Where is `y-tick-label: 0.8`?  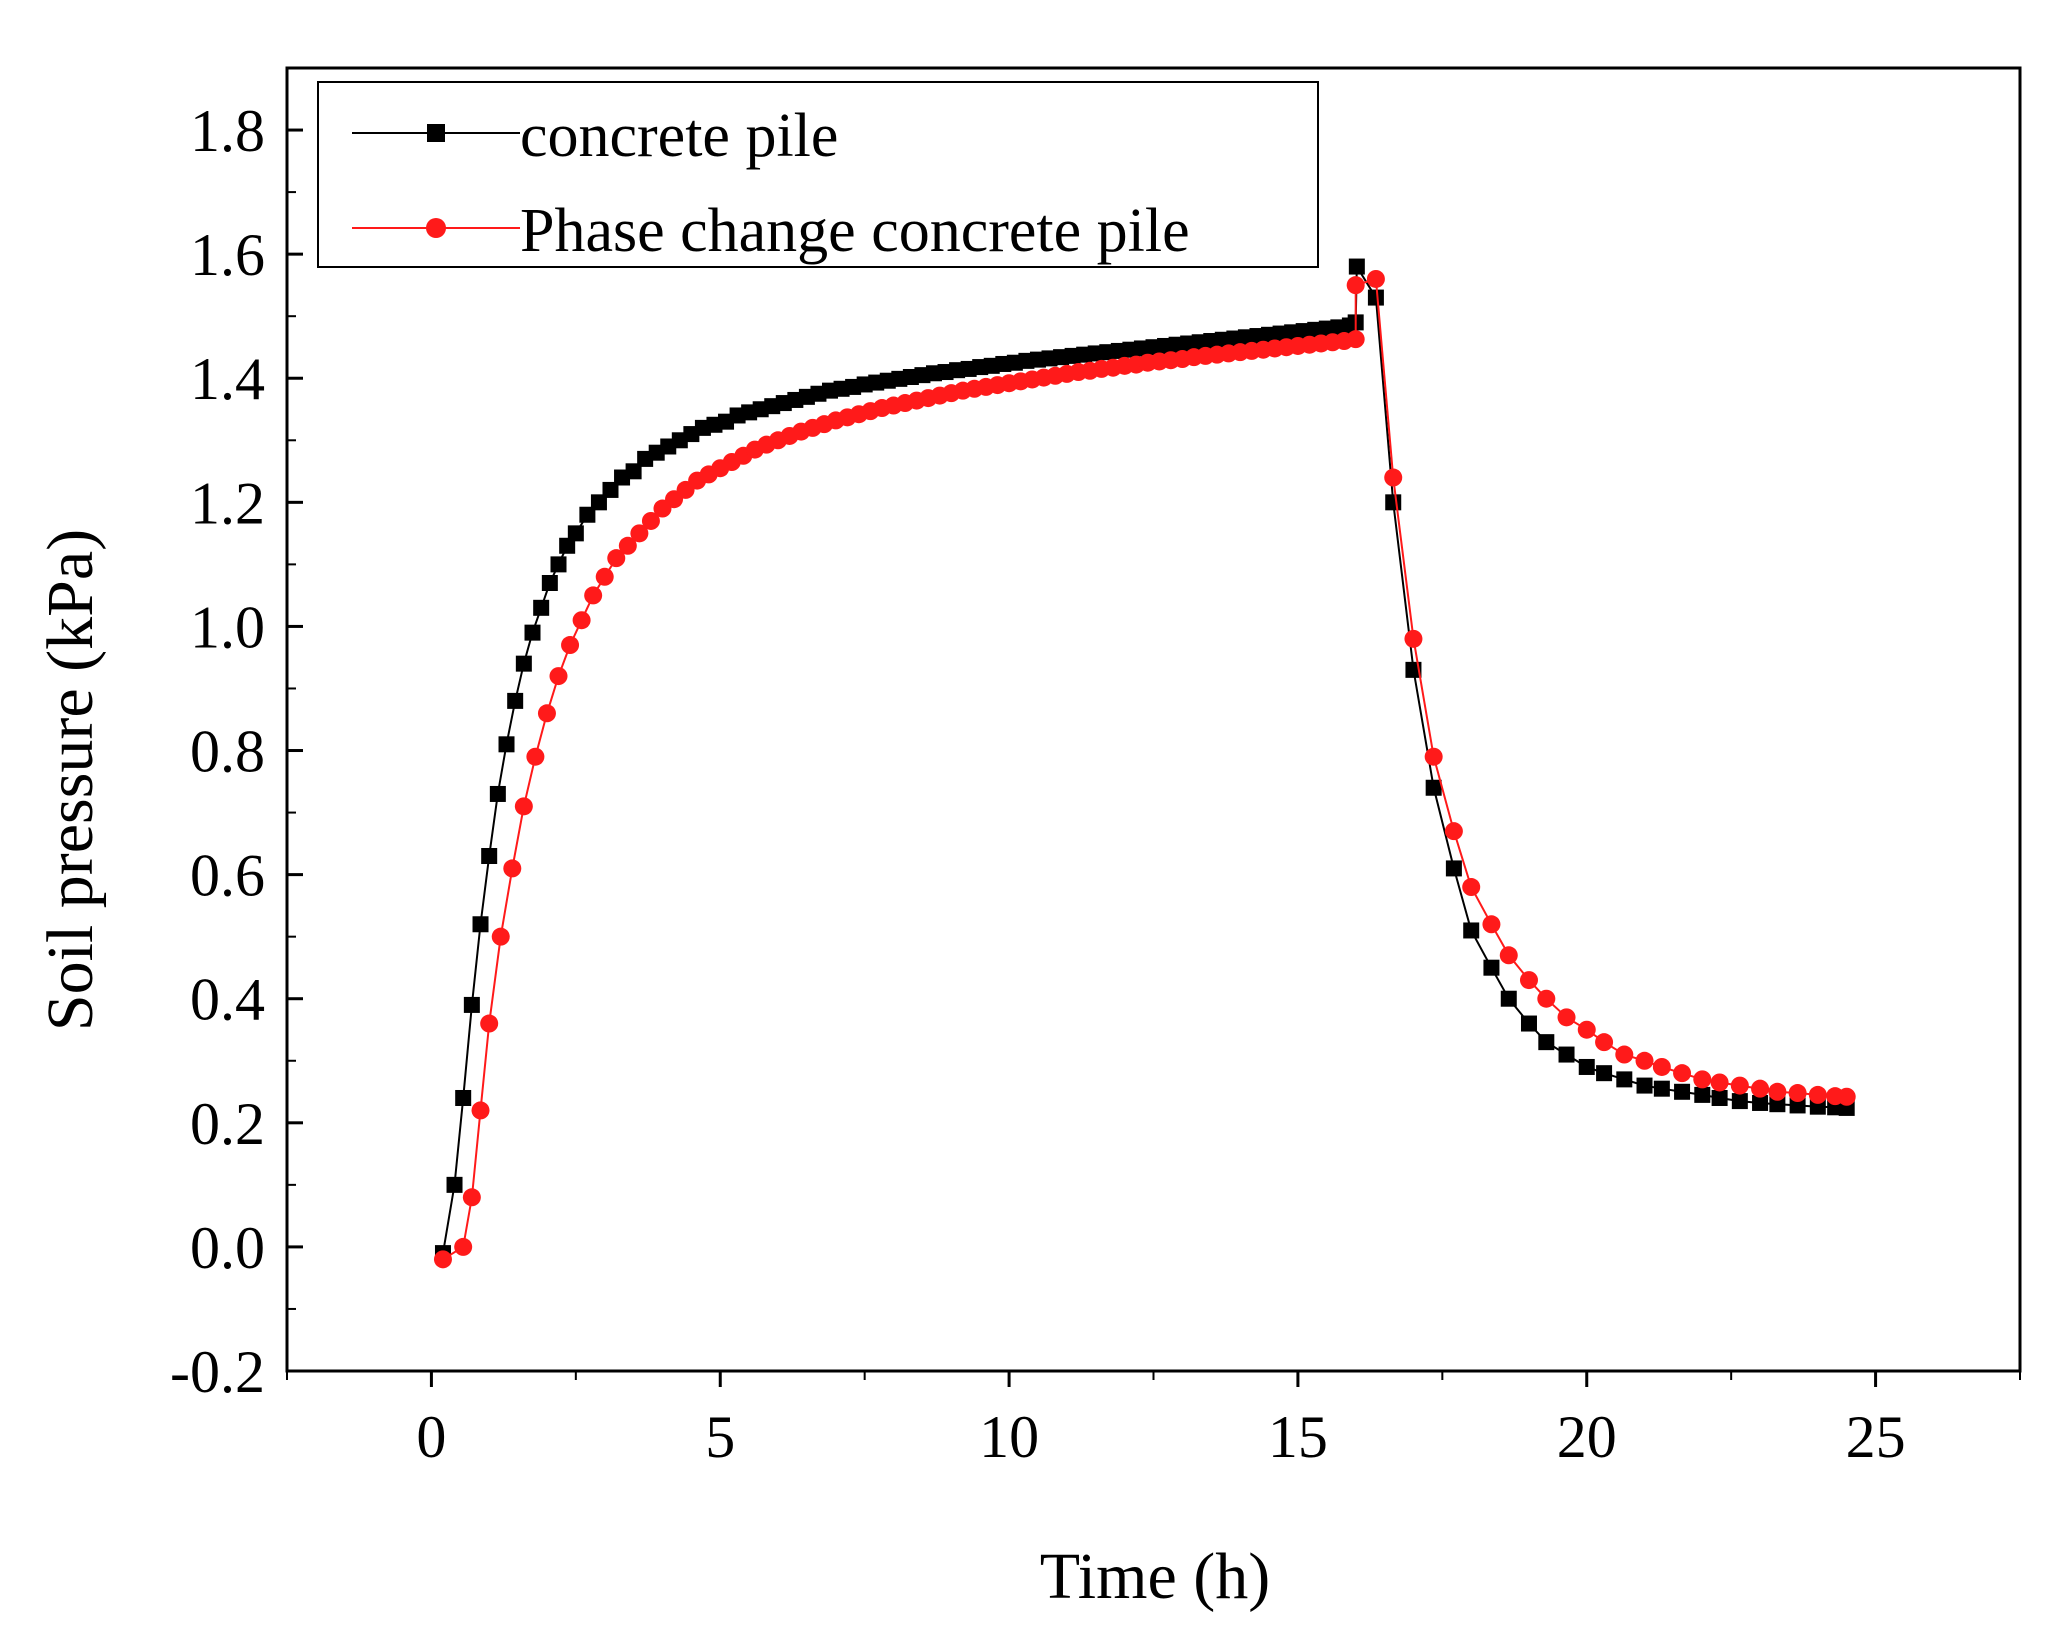
y-tick-label: 0.8 is located at coordinates (227, 752).